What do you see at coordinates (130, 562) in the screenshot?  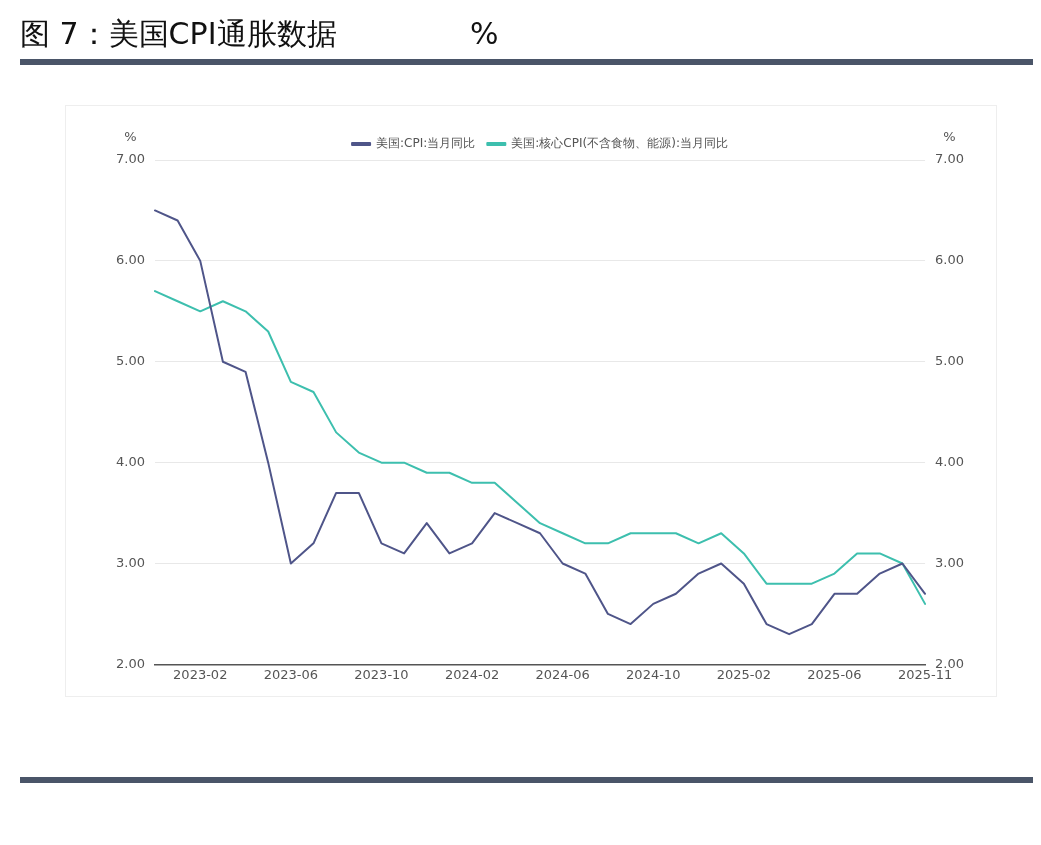 I see `y-tick-label: 3.00` at bounding box center [130, 562].